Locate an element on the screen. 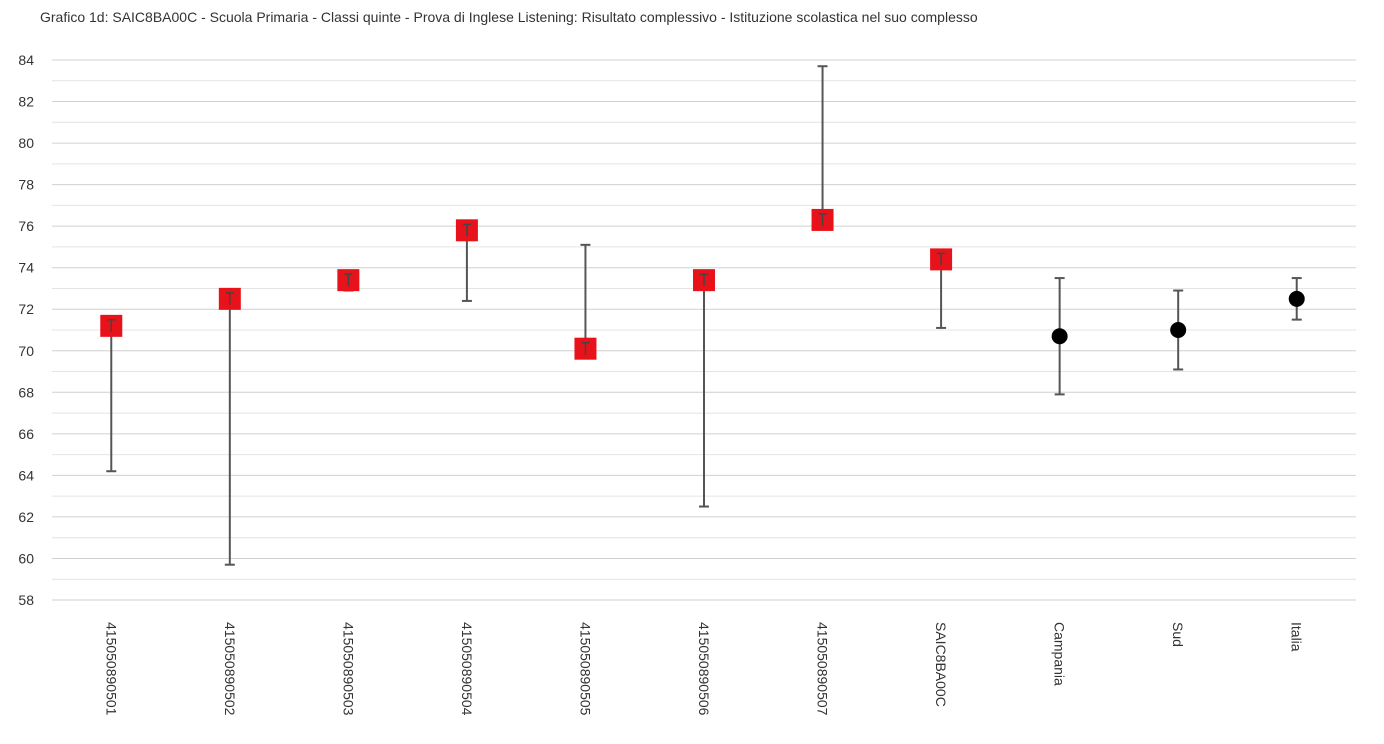 This screenshot has width=1384, height=744. x-tick-label: 415050890503 is located at coordinates (348, 669).